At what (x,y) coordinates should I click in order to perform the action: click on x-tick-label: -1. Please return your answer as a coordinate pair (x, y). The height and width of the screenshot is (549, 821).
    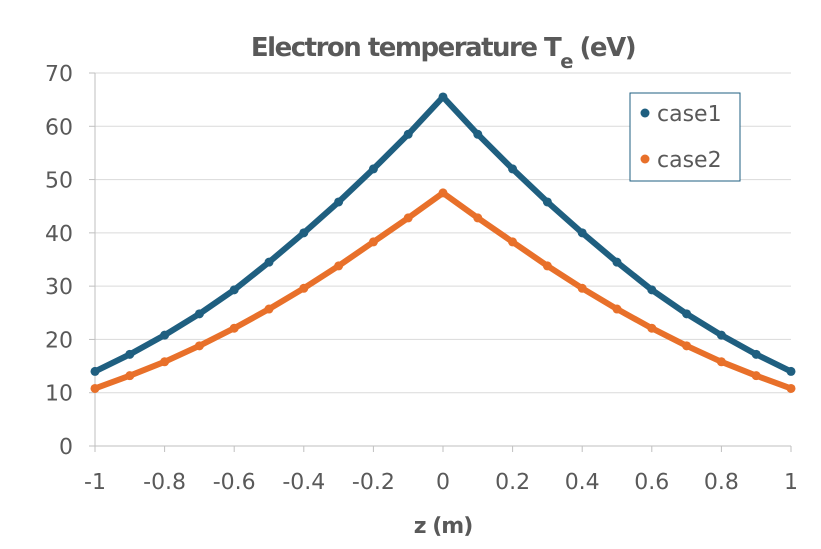
    Looking at the image, I should click on (95, 482).